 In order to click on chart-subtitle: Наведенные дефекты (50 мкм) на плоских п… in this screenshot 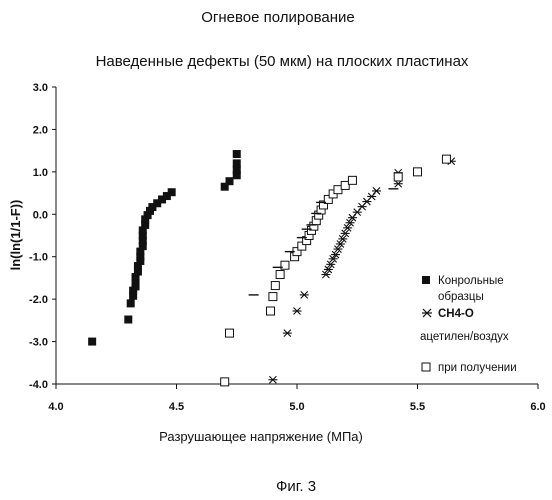, I will do `click(282, 61)`.